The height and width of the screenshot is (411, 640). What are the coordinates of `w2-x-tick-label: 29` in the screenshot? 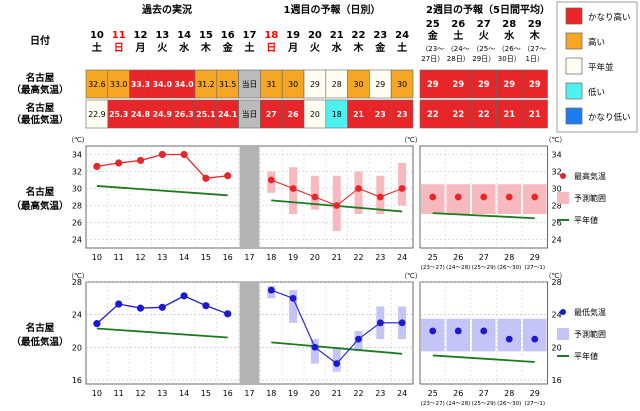 It's located at (535, 257).